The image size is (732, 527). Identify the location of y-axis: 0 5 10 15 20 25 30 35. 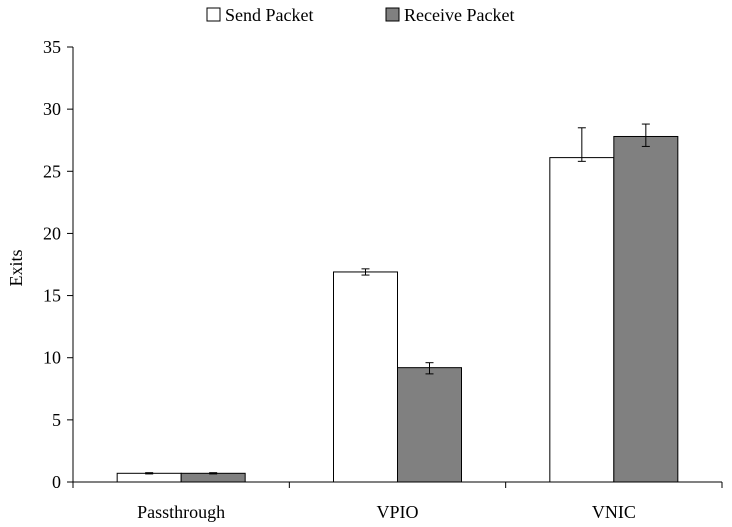
(58, 264).